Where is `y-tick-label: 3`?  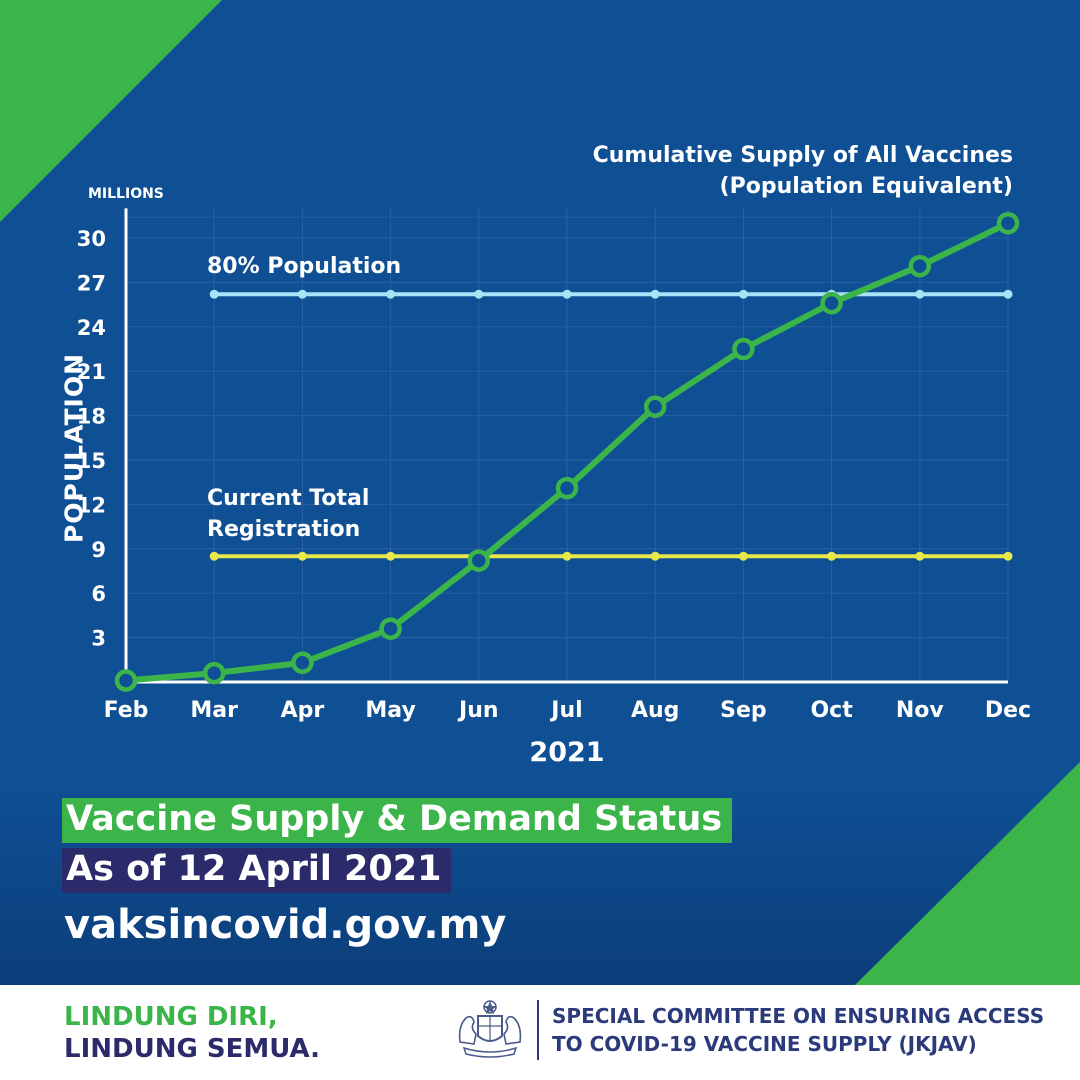
y-tick-label: 3 is located at coordinates (98, 639).